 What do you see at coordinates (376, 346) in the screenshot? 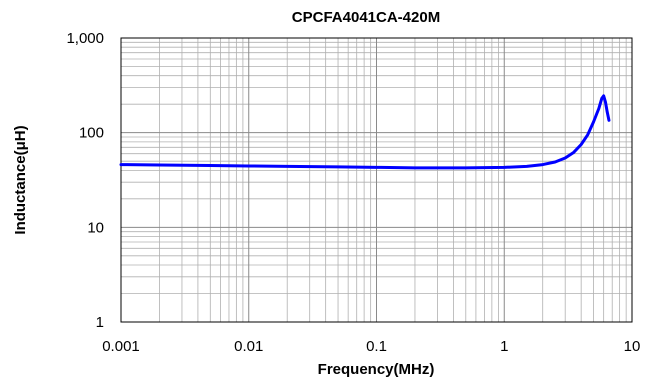
I see `x-tick-label: 0.1` at bounding box center [376, 346].